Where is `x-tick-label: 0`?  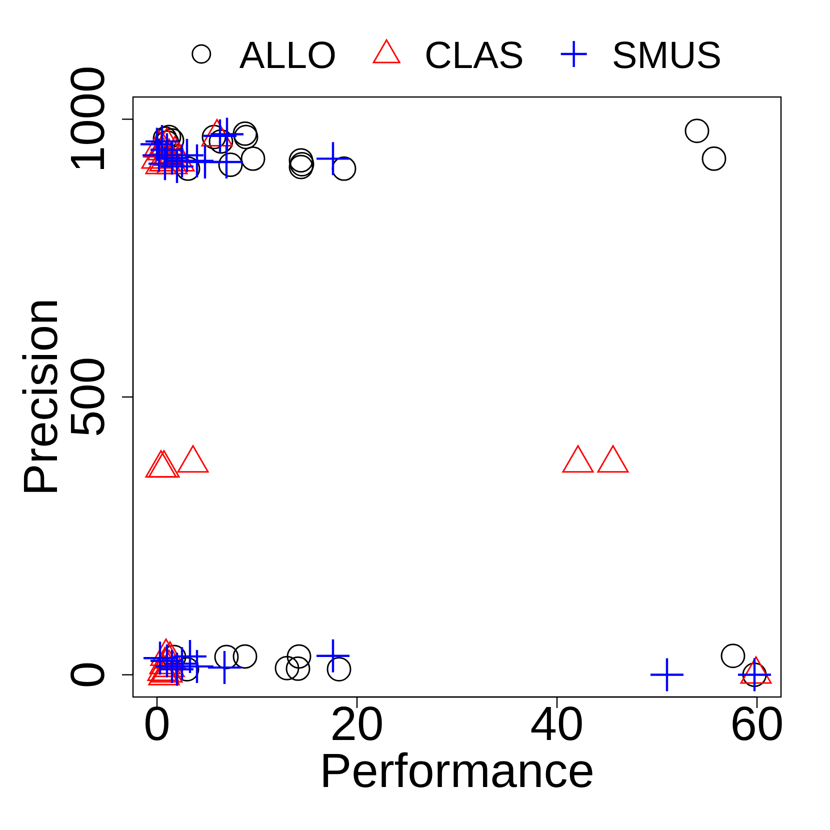
x-tick-label: 0 is located at coordinates (157, 724).